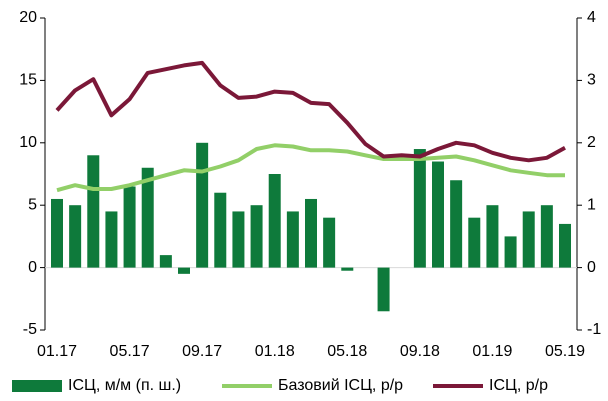 Image resolution: width=608 pixels, height=401 pixels. What do you see at coordinates (347, 351) in the screenshot?
I see `x-tick-label: 05.18` at bounding box center [347, 351].